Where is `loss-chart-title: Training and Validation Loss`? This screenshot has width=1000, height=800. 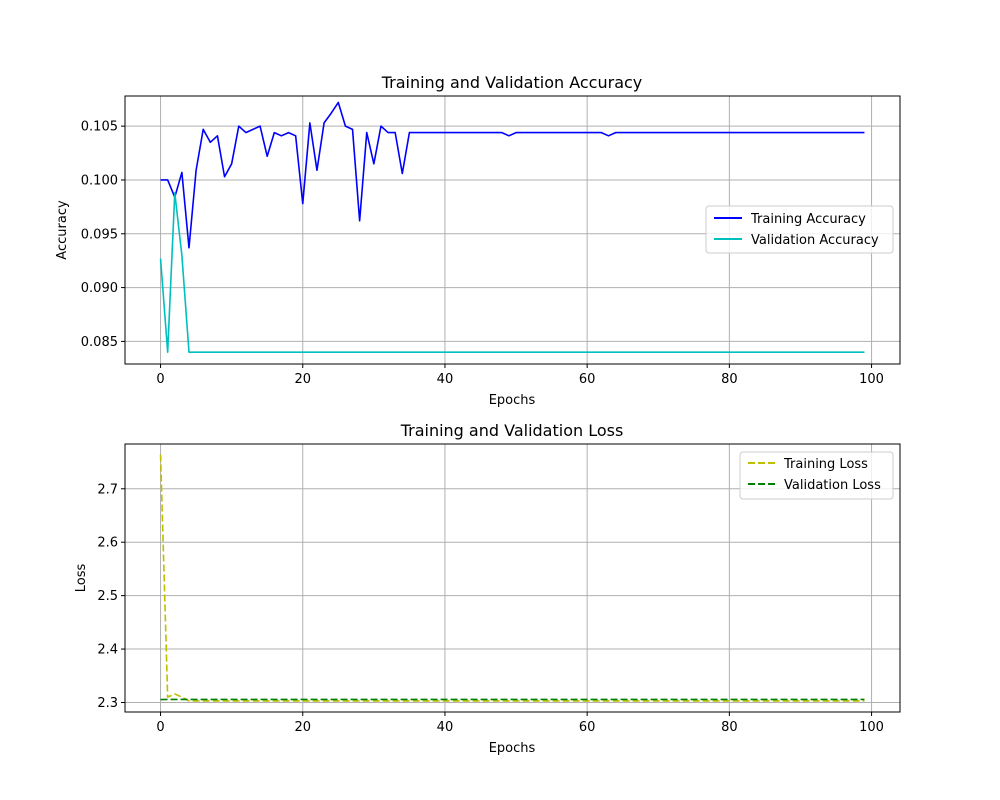
loss-chart-title: Training and Validation Loss is located at coordinates (512, 430).